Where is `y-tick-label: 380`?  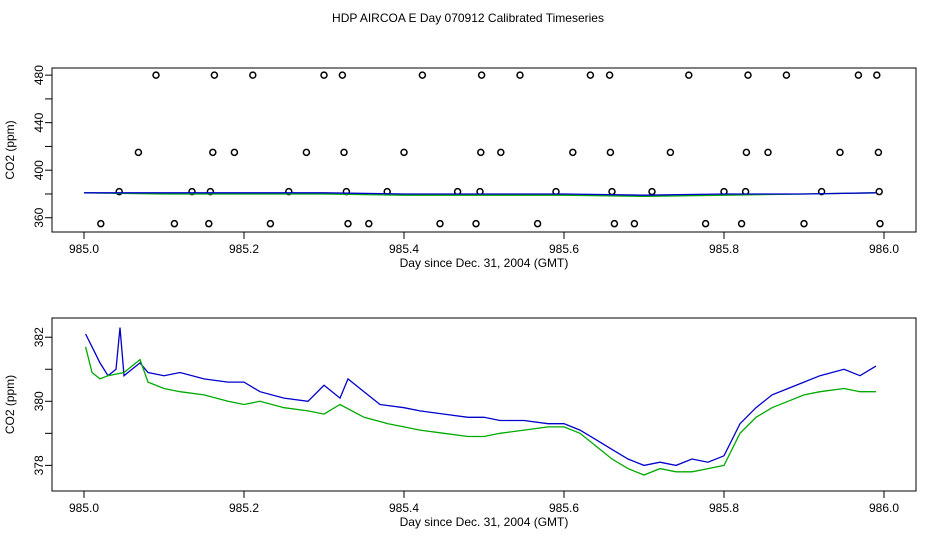 y-tick-label: 380 is located at coordinates (39, 401).